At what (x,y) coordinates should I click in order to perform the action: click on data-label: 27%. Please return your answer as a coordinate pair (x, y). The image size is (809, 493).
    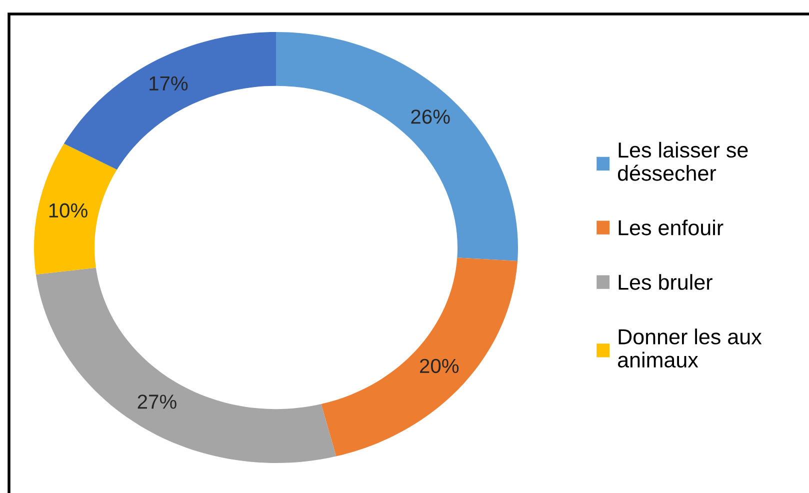
    Looking at the image, I should click on (157, 401).